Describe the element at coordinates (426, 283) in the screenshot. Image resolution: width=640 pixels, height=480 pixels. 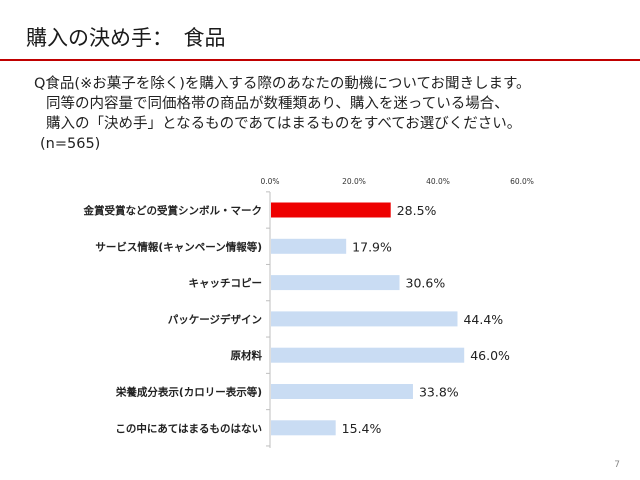
I see `data-label: 30.6%` at that location.